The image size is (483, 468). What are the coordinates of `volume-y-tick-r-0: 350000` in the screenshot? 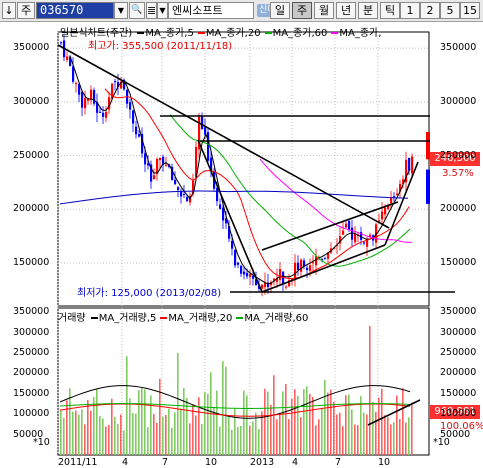 It's located at (458, 312).